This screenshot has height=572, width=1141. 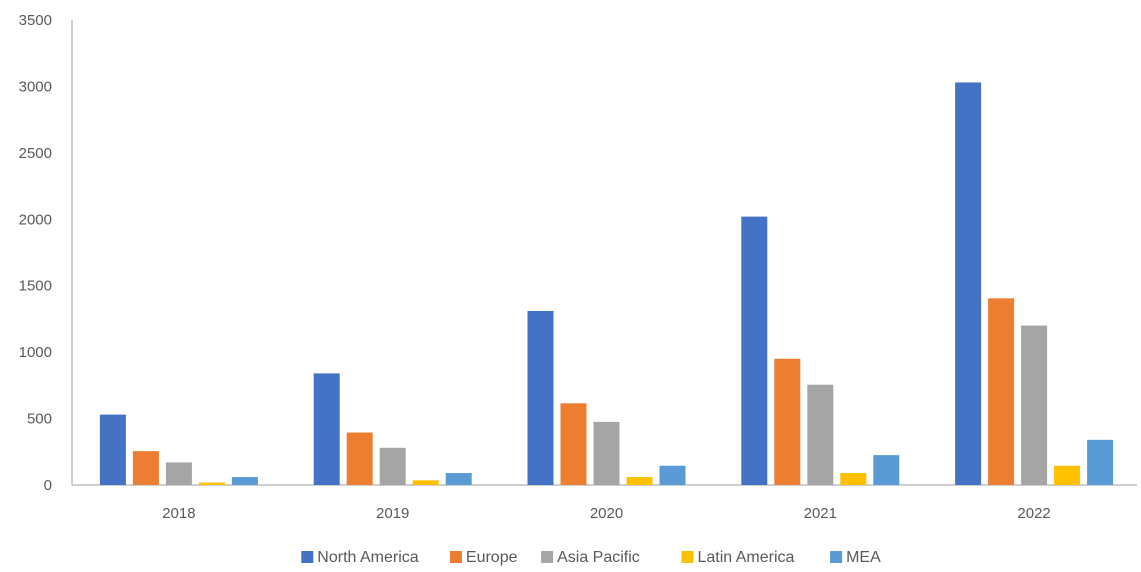 What do you see at coordinates (326, 429) in the screenshot?
I see `bar-north-america-2019` at bounding box center [326, 429].